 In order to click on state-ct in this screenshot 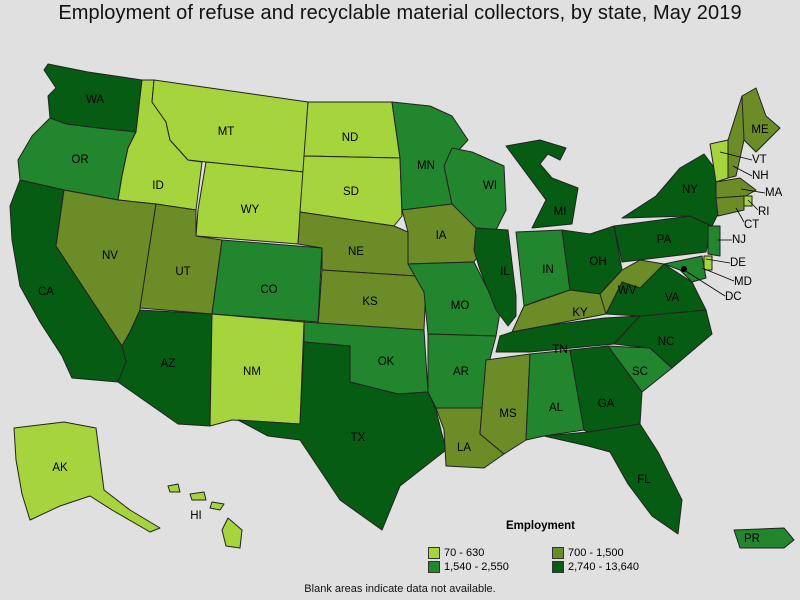, I will do `click(730, 206)`.